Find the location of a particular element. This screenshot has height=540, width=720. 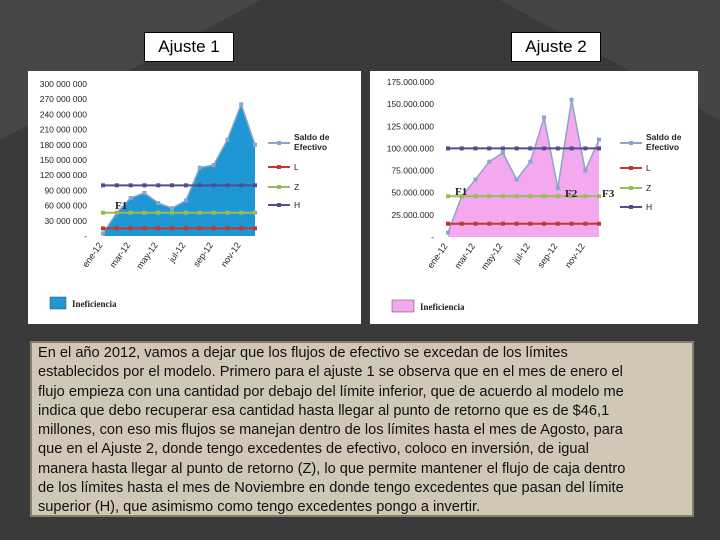

ajuste1-label: Ajuste 1 is located at coordinates (189, 47).